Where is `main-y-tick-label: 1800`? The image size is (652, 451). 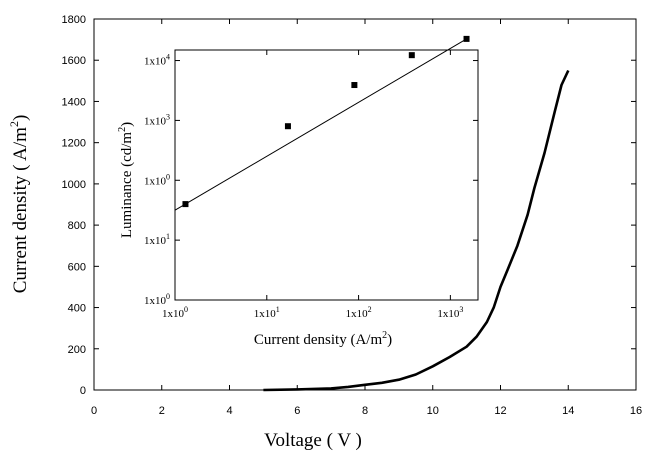 main-y-tick-label: 1800 is located at coordinates (74, 20).